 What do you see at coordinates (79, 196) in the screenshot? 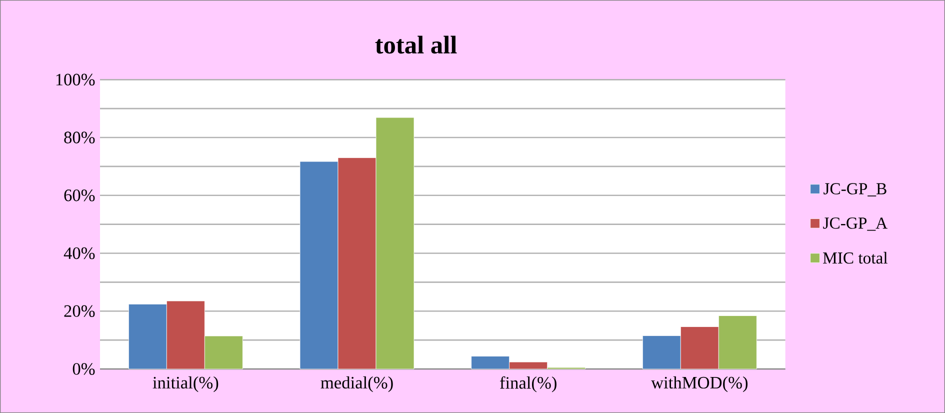
I see `y-tick-label: 60%` at bounding box center [79, 196].